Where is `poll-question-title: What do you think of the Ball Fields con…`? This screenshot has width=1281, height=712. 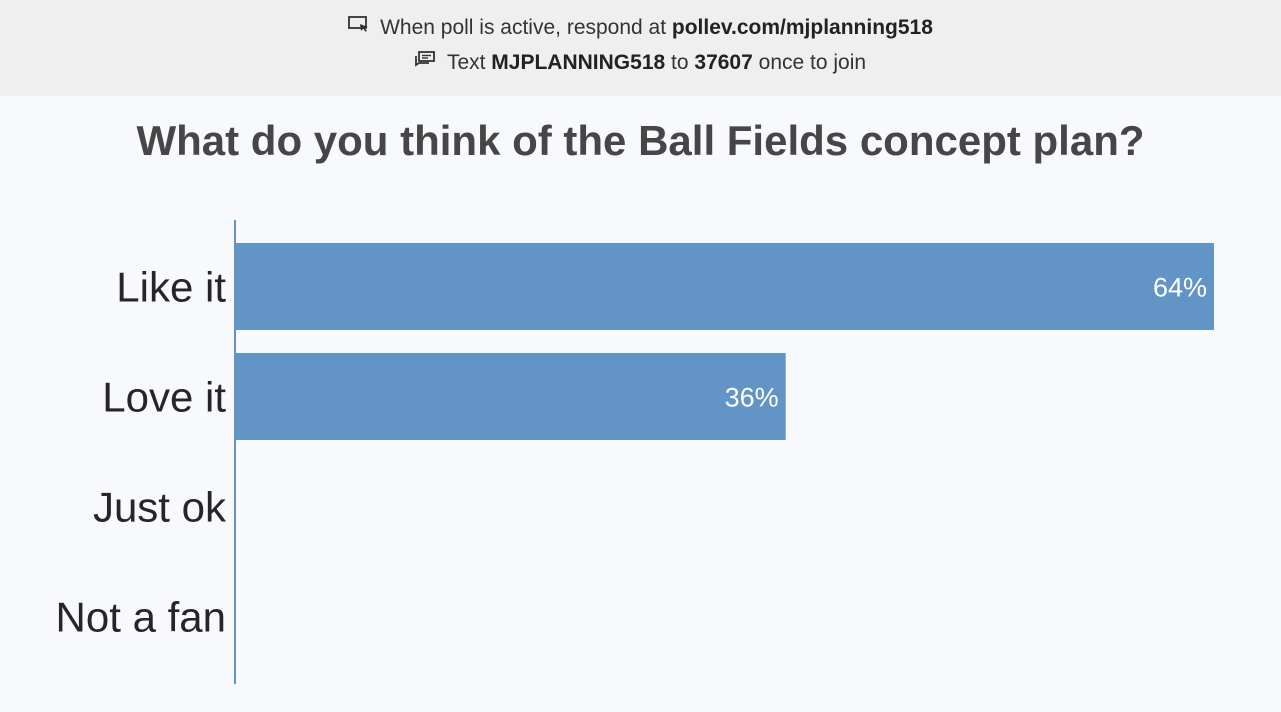
poll-question-title: What do you think of the Ball Fields con… is located at coordinates (640, 140).